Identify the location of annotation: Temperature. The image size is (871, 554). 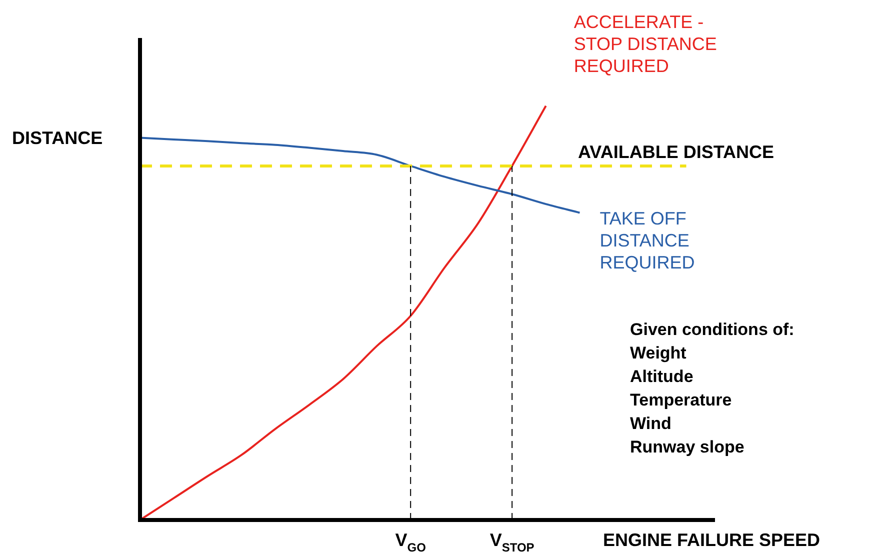
(681, 400).